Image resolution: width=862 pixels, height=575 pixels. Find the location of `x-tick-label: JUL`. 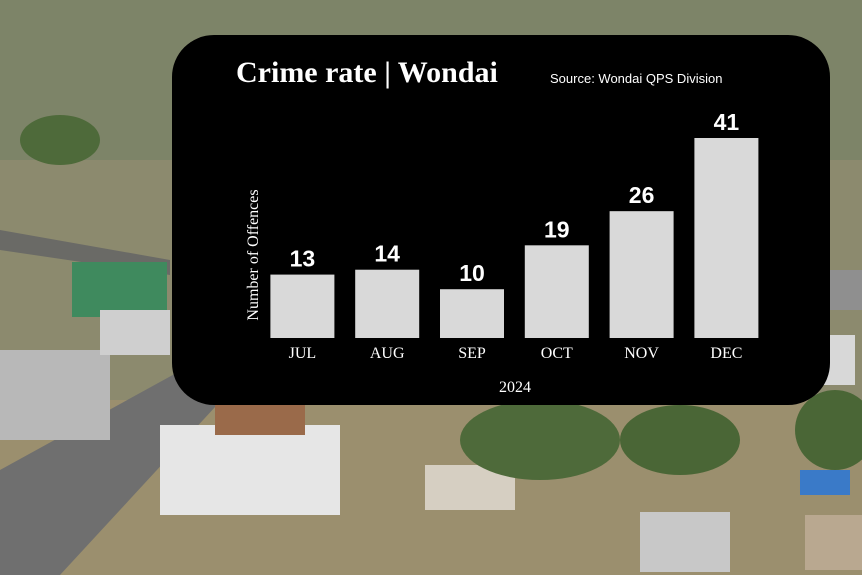

x-tick-label: JUL is located at coordinates (303, 353).